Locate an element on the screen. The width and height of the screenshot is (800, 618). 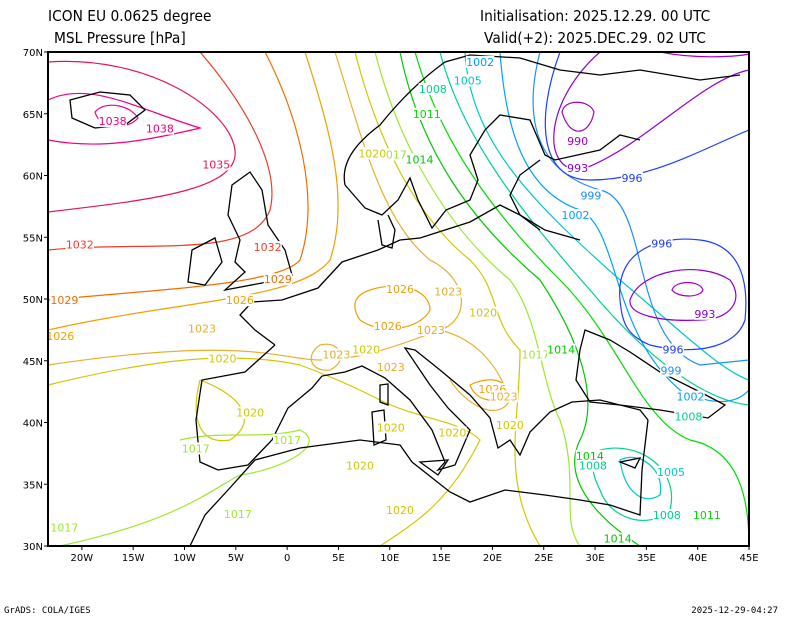
lon-tick-label: 45E is located at coordinates (748, 558).